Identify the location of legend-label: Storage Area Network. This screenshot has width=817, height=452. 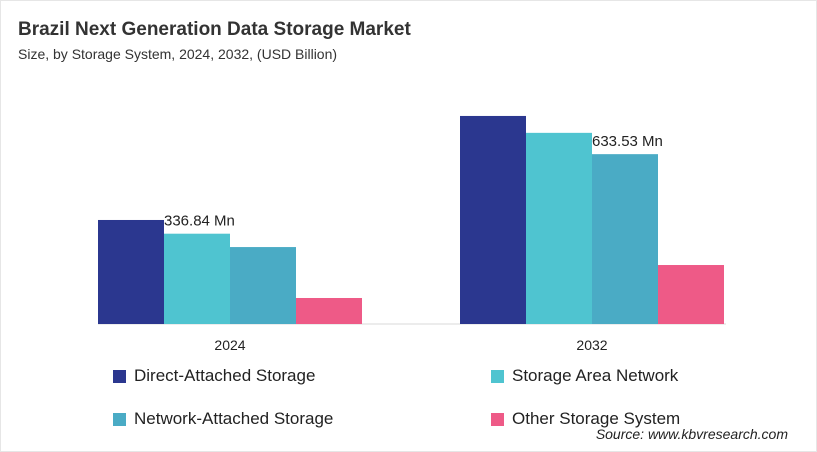
(595, 375).